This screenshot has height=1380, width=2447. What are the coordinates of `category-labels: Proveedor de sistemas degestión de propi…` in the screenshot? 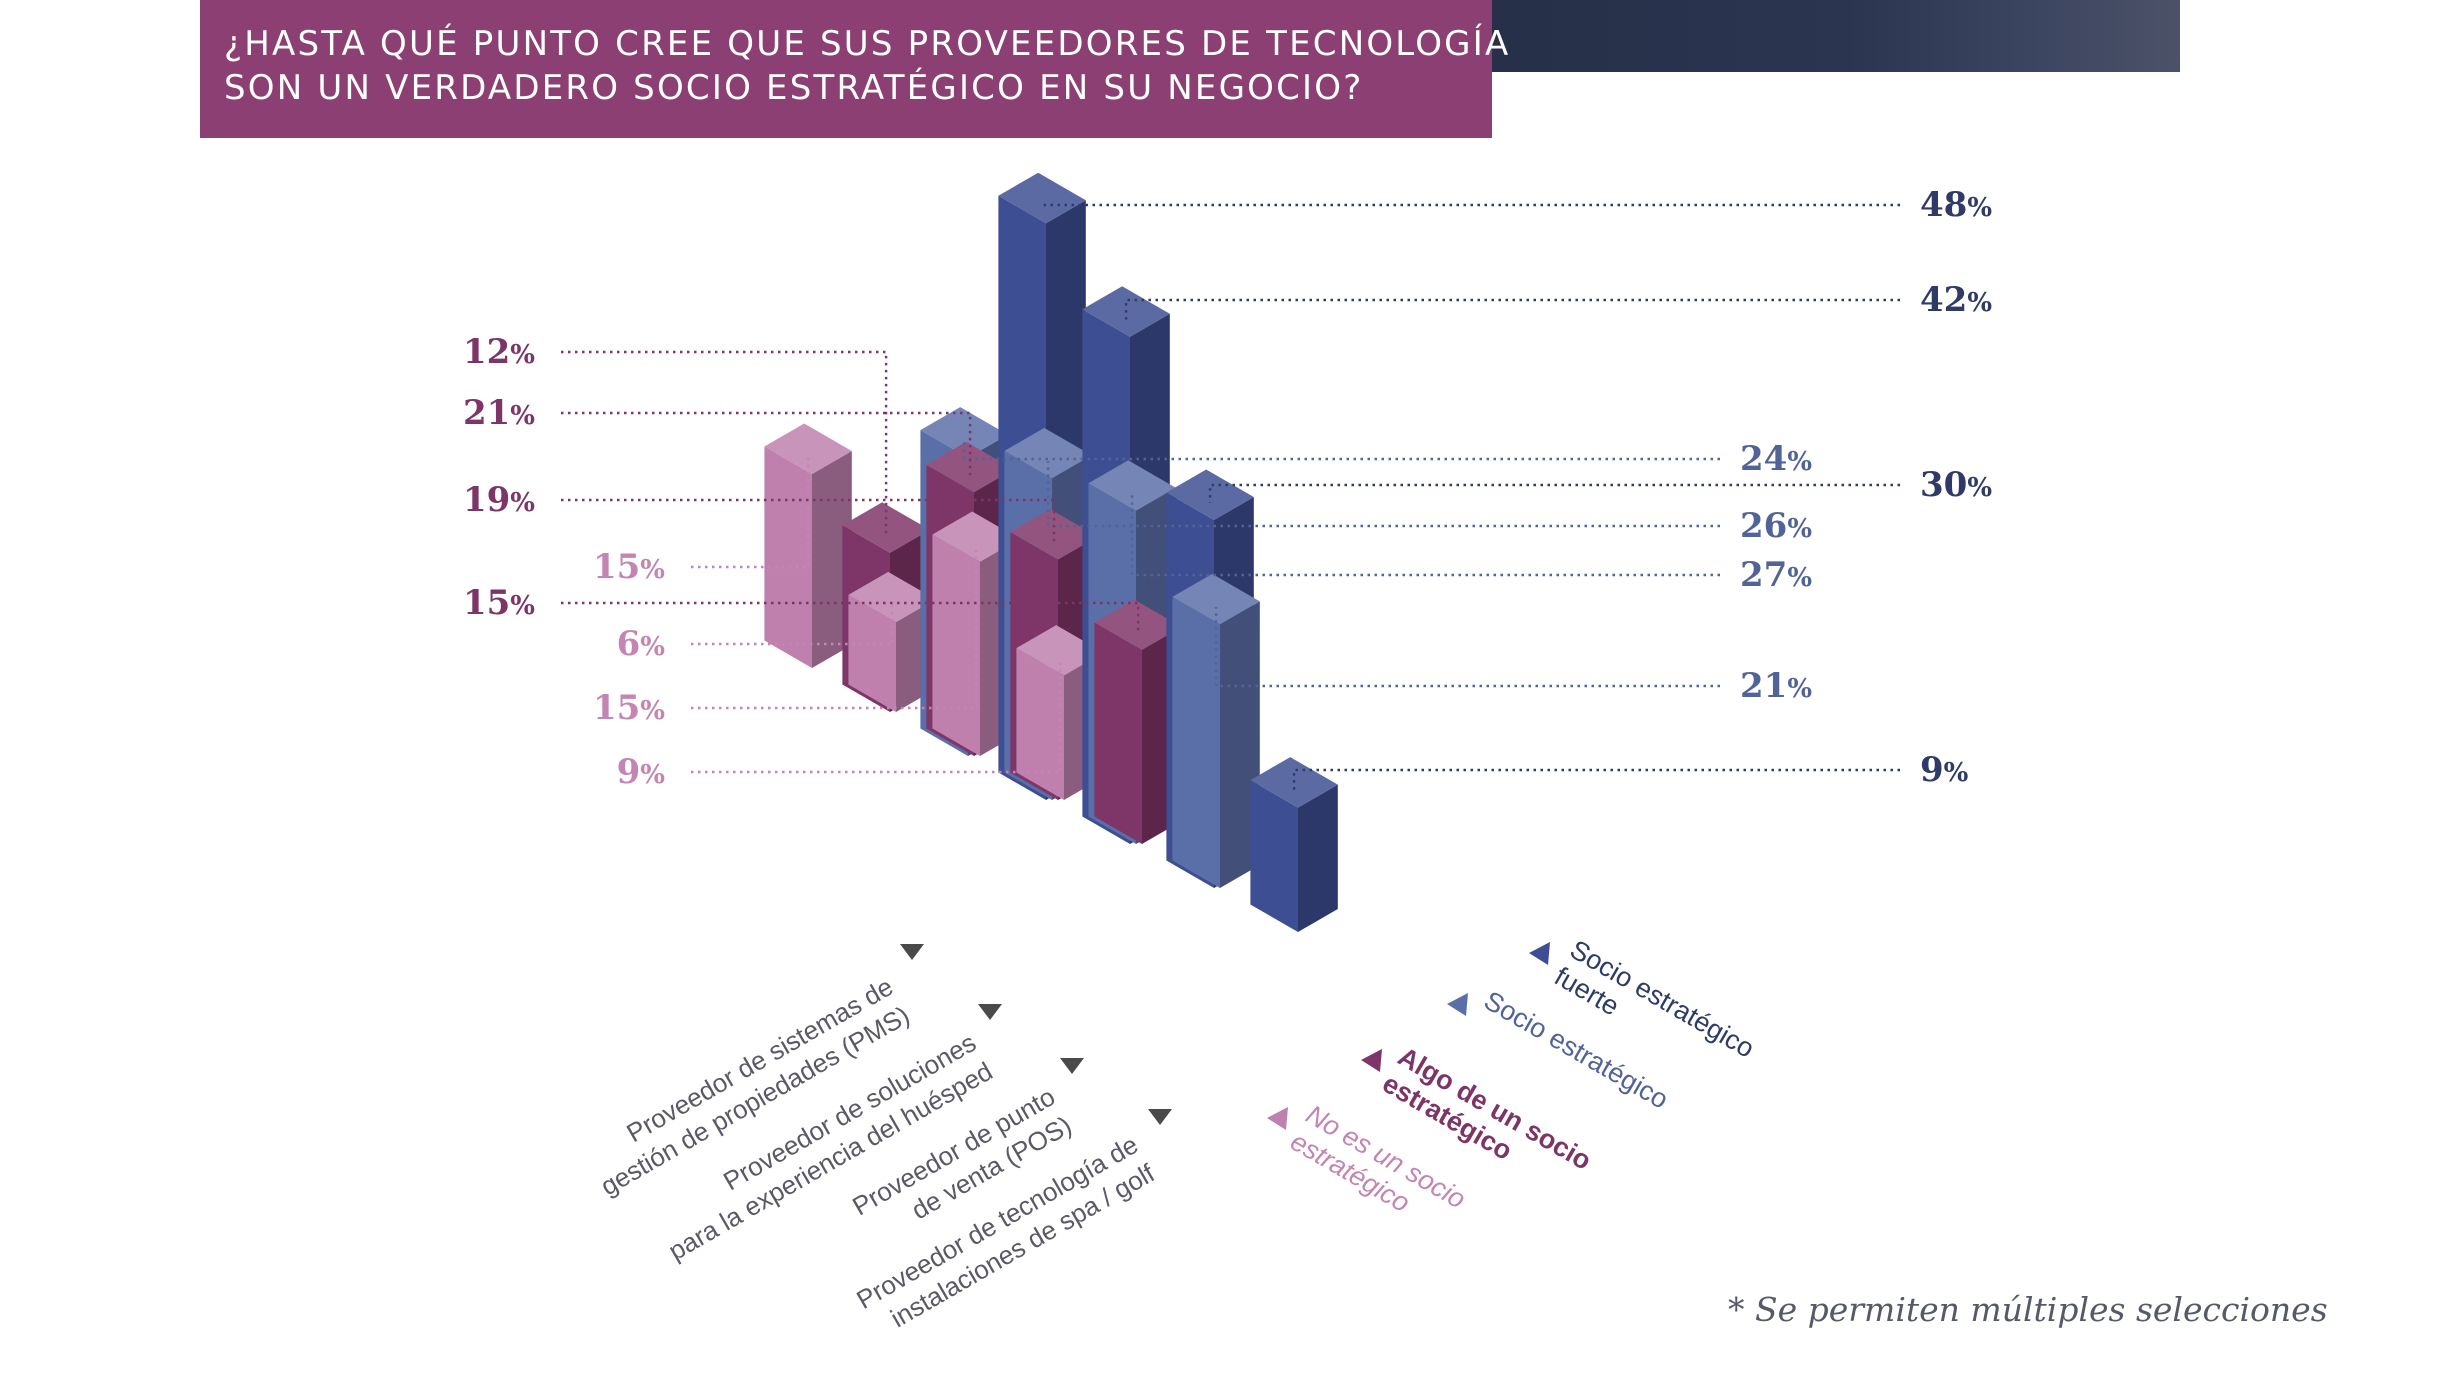 It's located at (883, 1138).